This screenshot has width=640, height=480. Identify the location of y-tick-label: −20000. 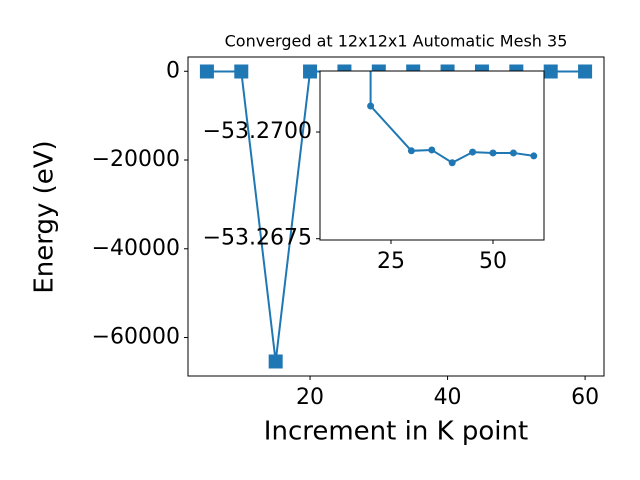
(136, 159).